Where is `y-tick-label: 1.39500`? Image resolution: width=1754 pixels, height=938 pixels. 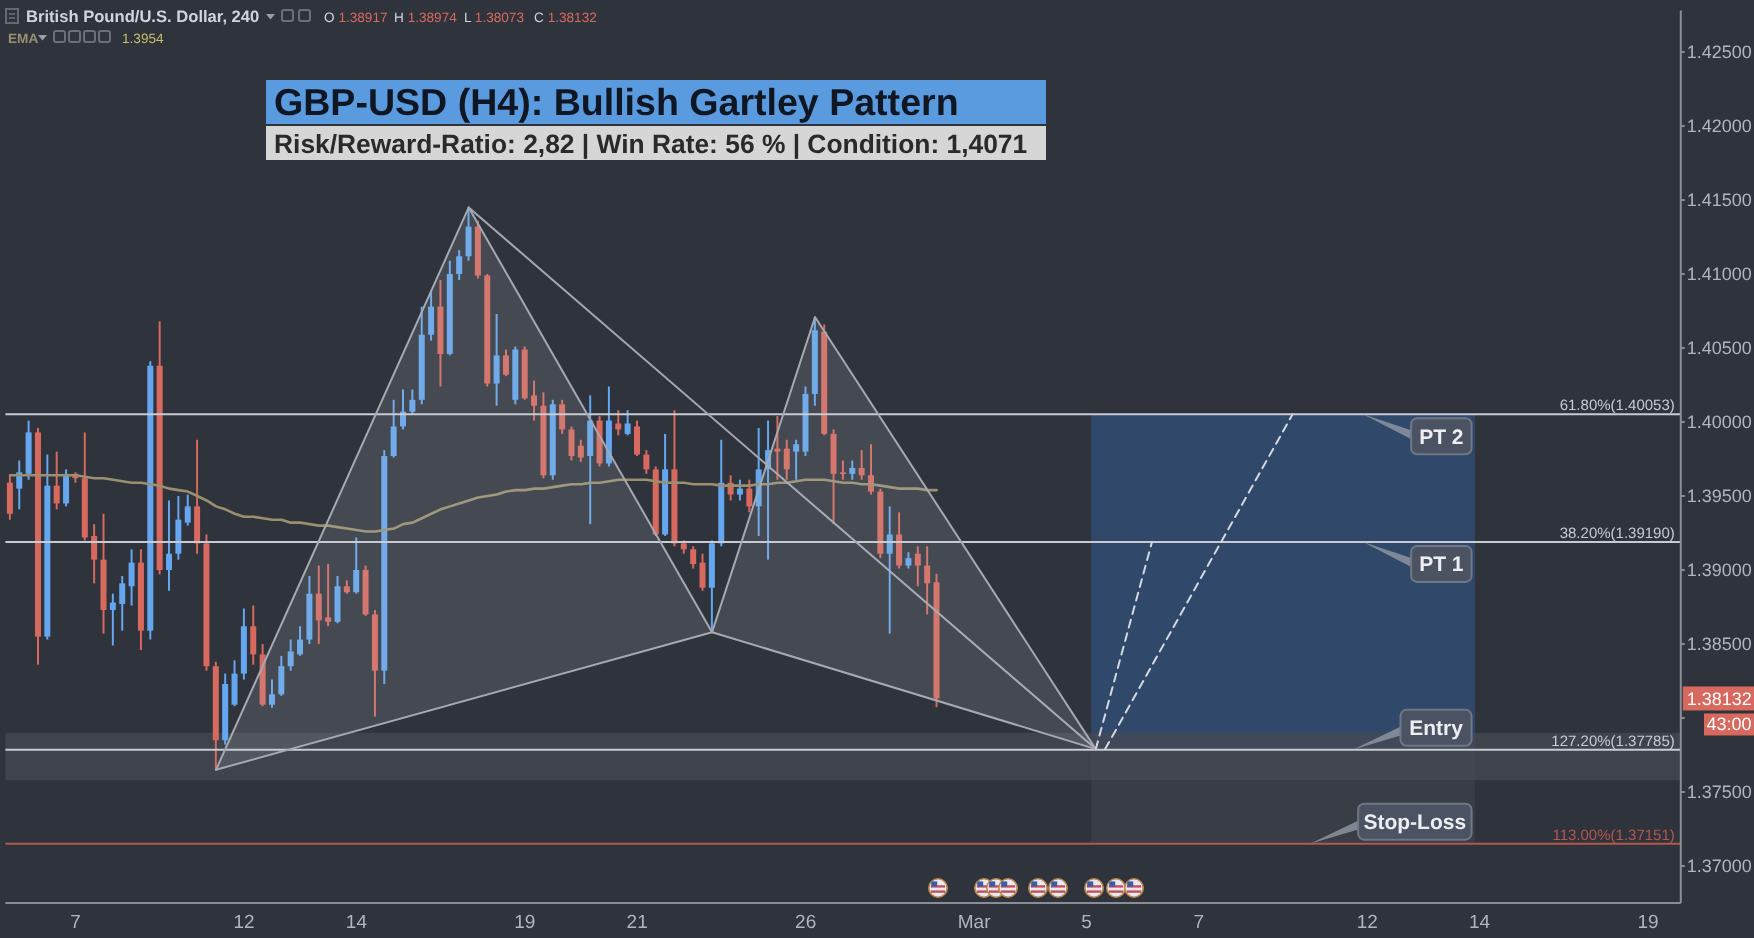
y-tick-label: 1.39500 is located at coordinates (1719, 496).